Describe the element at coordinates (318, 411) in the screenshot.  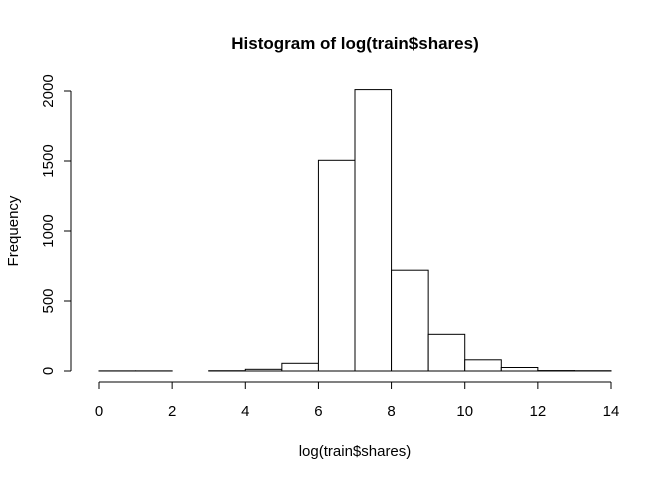
I see `x-tick-label-6: 6` at that location.